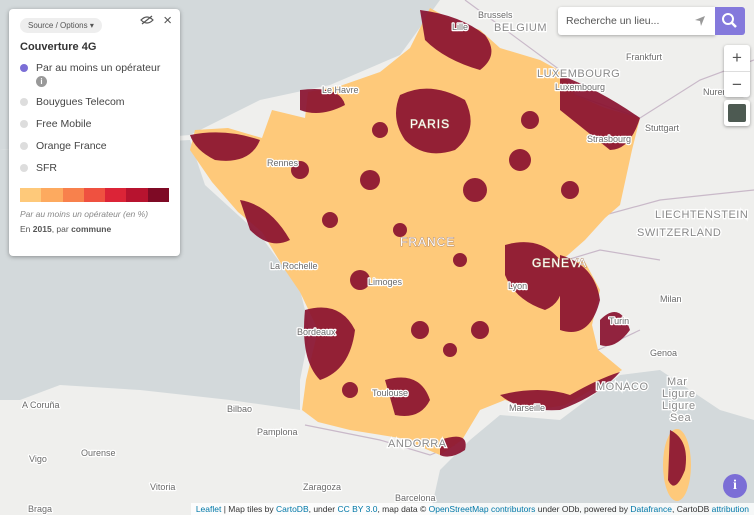 This screenshot has height=515, width=754. What do you see at coordinates (167, 20) in the screenshot?
I see `close-button: ×` at bounding box center [167, 20].